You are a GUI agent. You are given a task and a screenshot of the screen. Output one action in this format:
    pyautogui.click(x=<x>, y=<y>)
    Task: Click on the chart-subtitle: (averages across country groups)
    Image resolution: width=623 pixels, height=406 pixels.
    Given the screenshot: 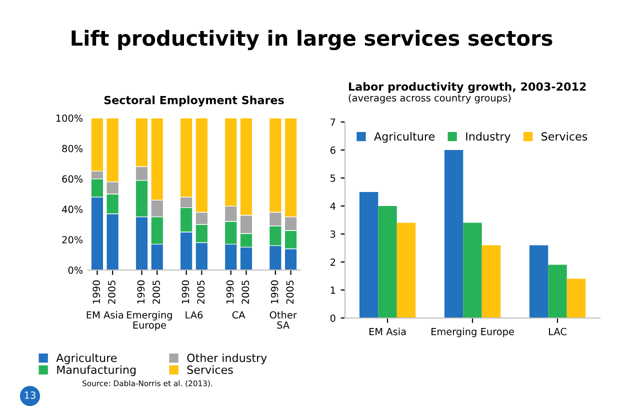 What is the action you would take?
    pyautogui.click(x=429, y=99)
    